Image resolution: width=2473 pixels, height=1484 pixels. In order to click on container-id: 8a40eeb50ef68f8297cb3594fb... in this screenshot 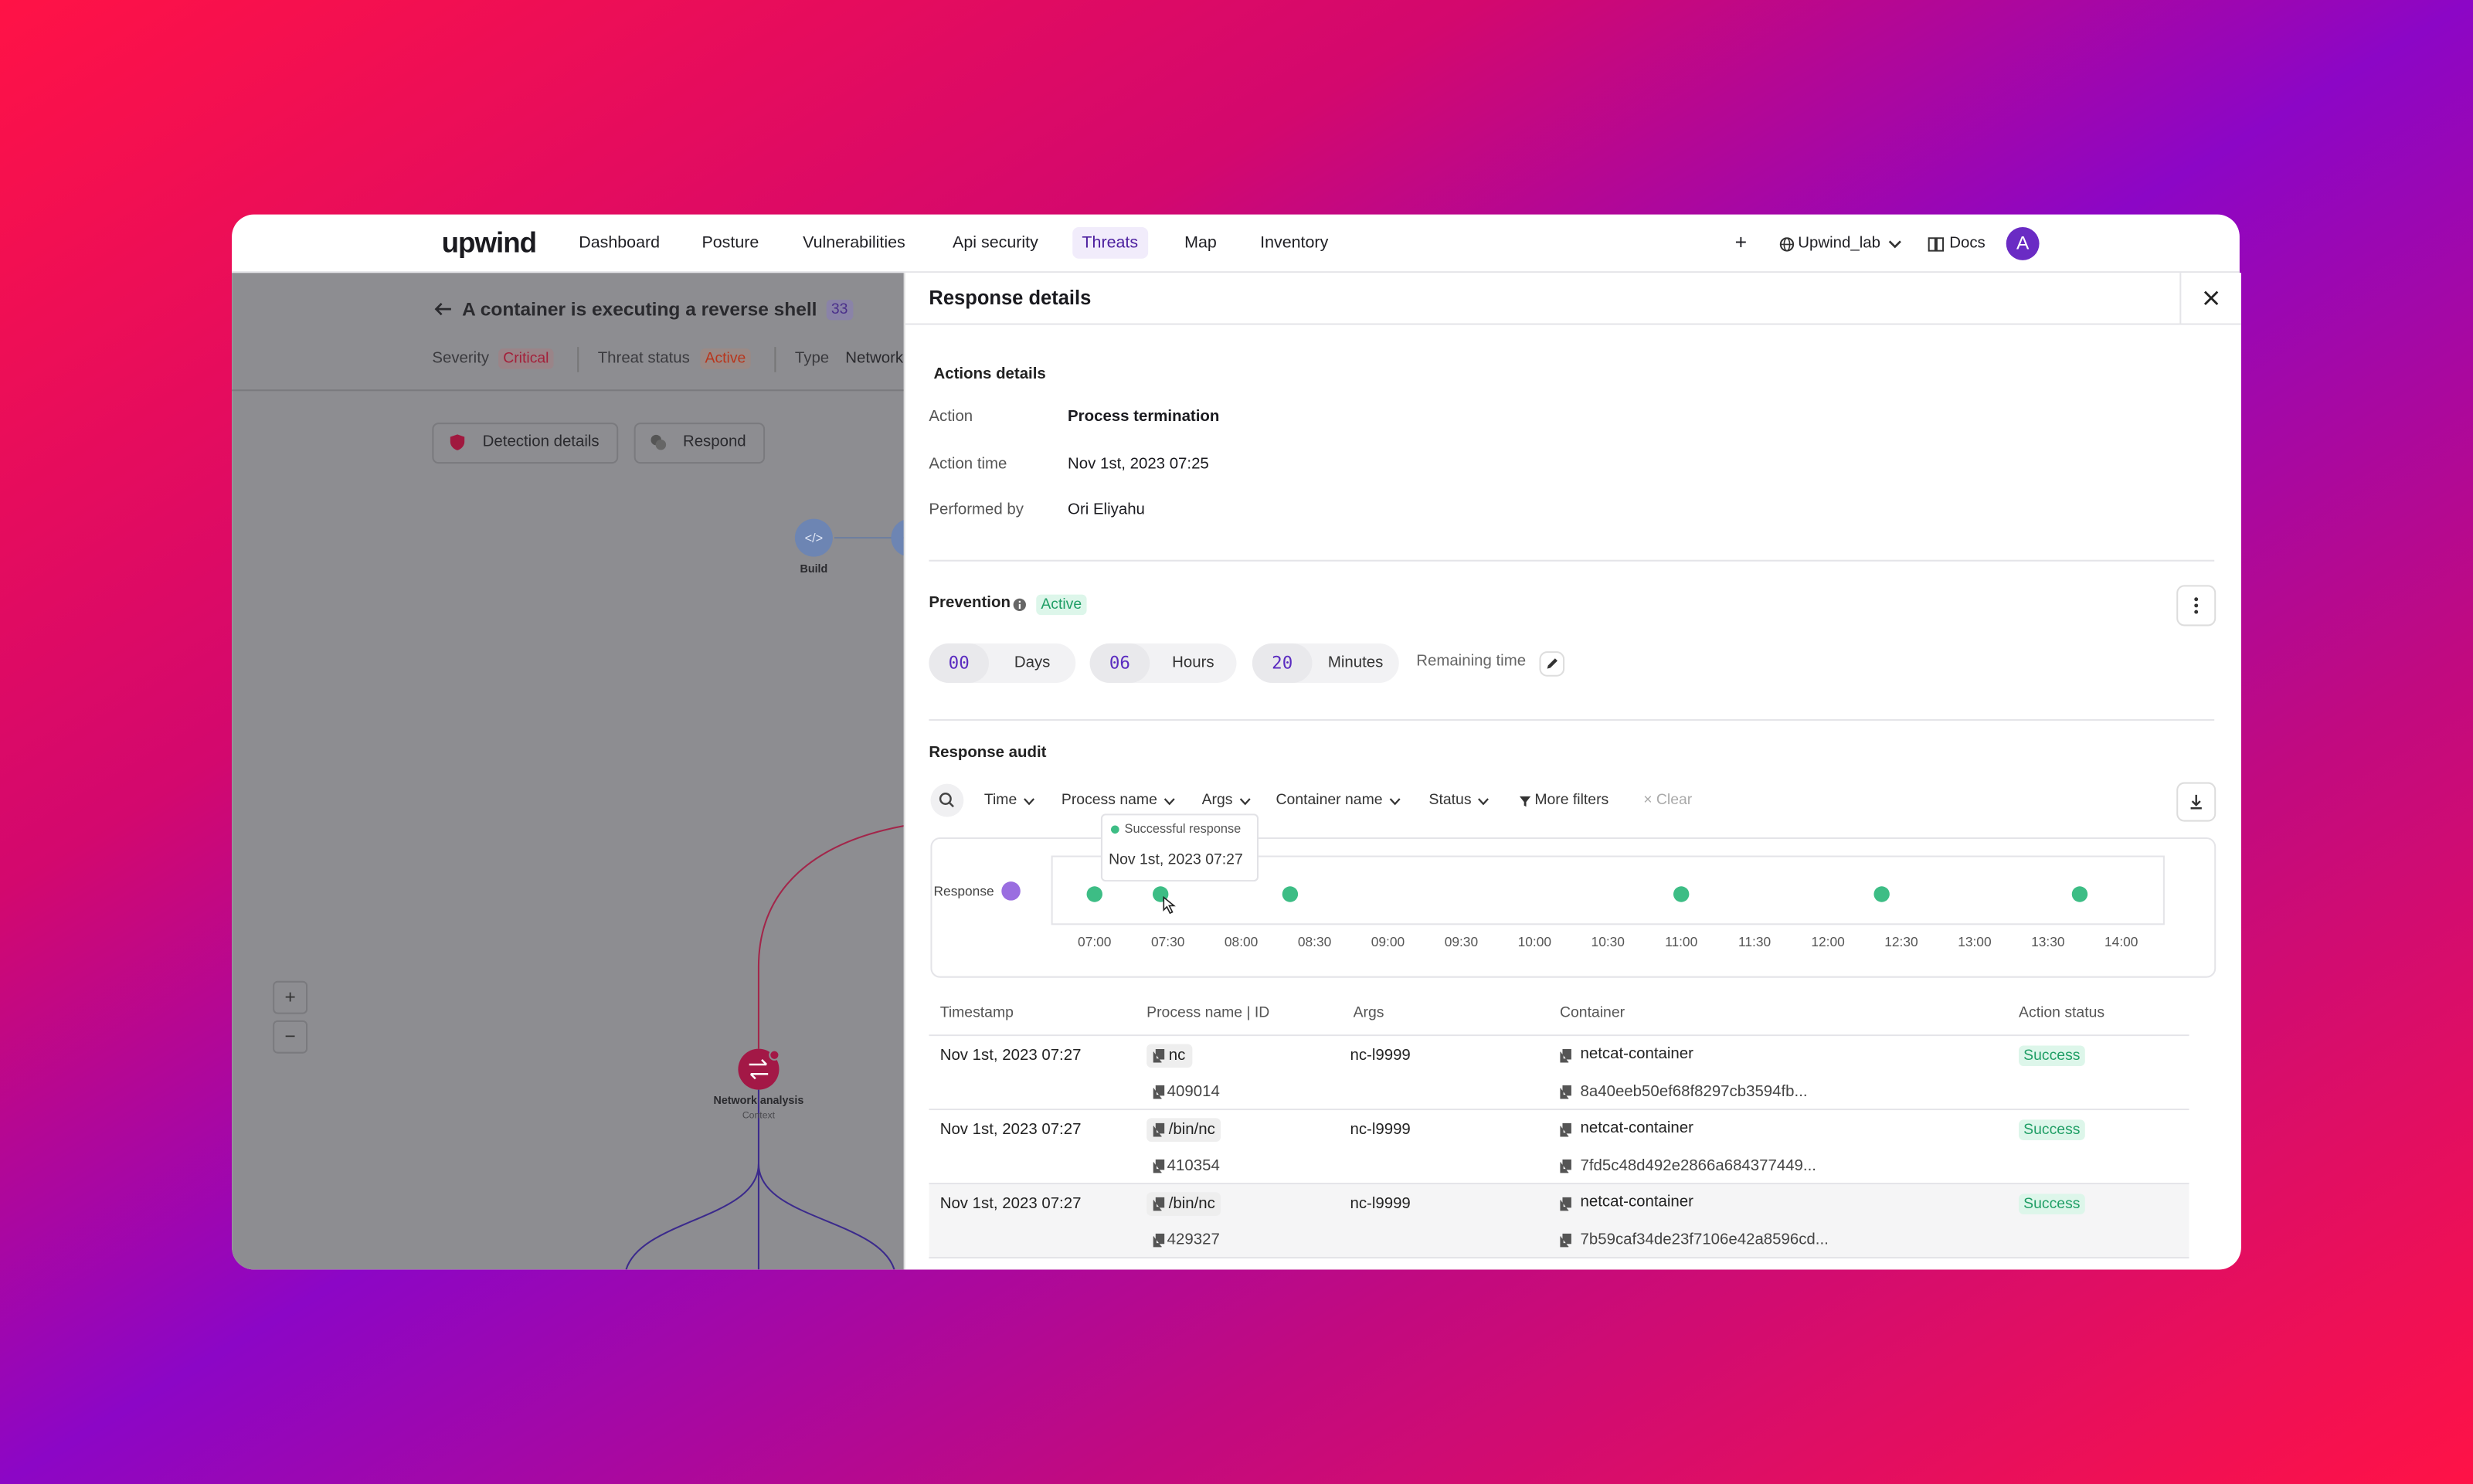, I will do `click(1694, 1092)`.